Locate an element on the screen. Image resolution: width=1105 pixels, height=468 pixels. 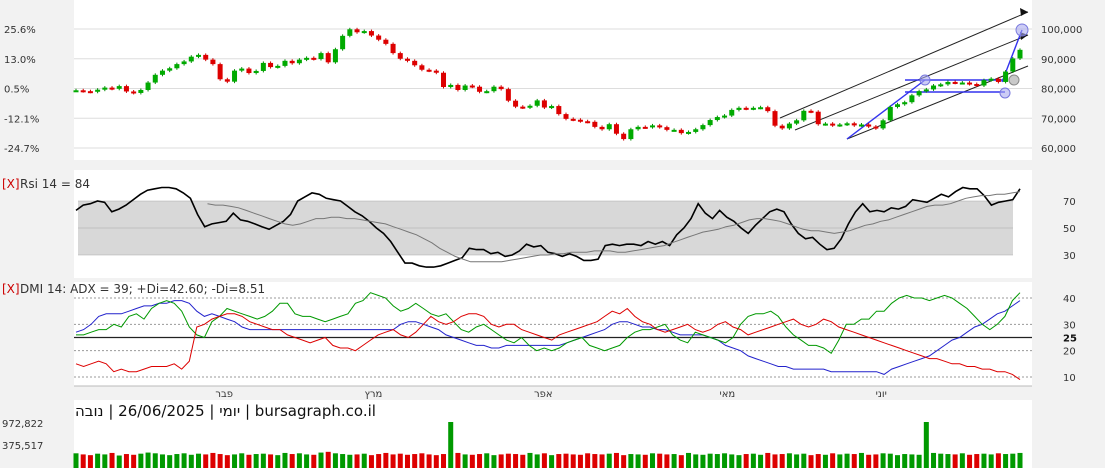
dmi-title: DMI 14: ADX = 39; +Di=42.60; -Di=8.51 is located at coordinates (142, 289).